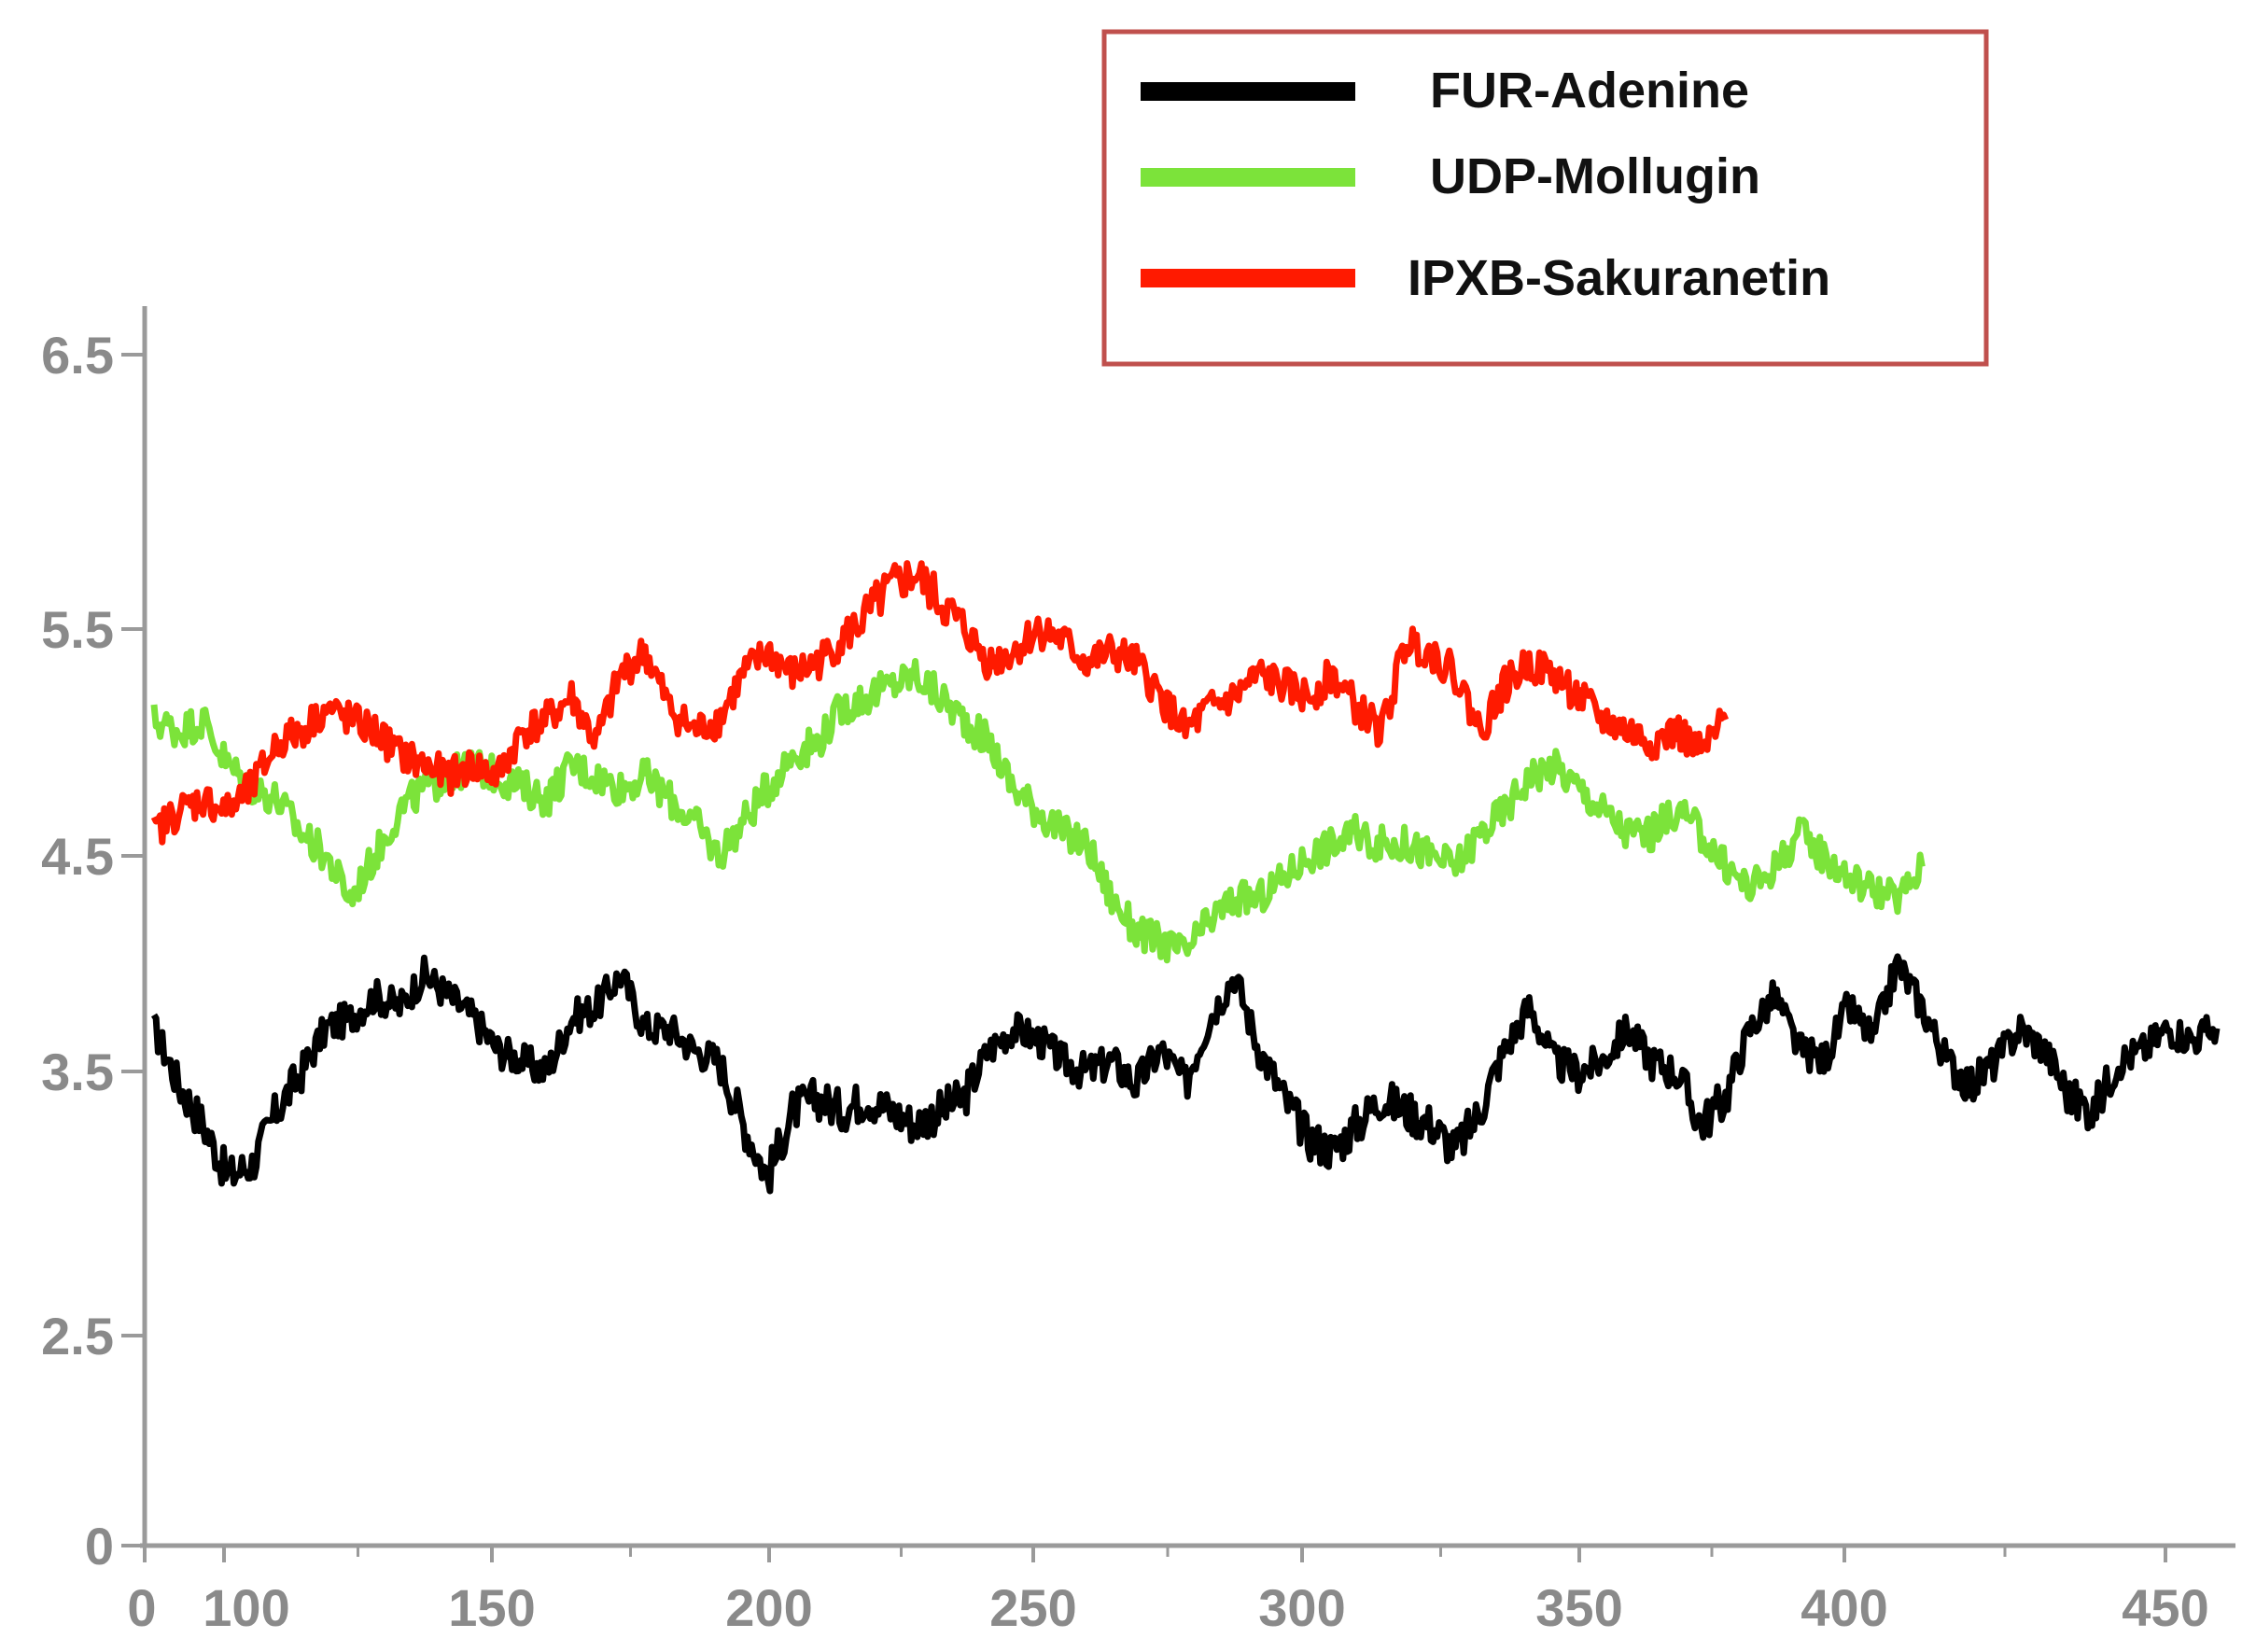 Image resolution: width=2256 pixels, height=1652 pixels. Describe the element at coordinates (246, 1607) in the screenshot. I see `x-tick-label: 100` at that location.